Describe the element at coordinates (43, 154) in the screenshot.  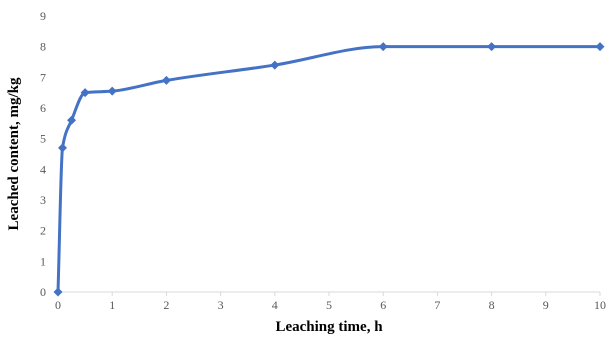
I see `y-axis-ticks: 0 1 2 3 4 5 6 7 8 9` at that location.